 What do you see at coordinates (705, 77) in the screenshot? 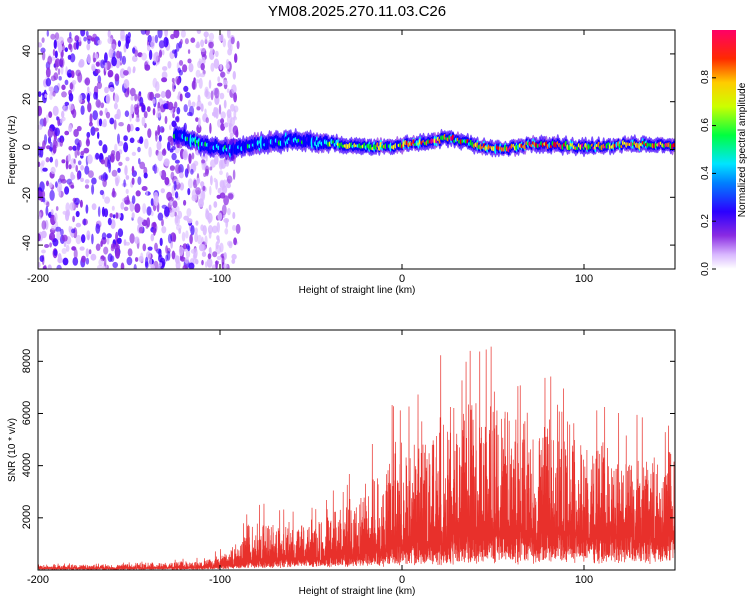
I see `colorbar-tick: 0.8` at bounding box center [705, 77].